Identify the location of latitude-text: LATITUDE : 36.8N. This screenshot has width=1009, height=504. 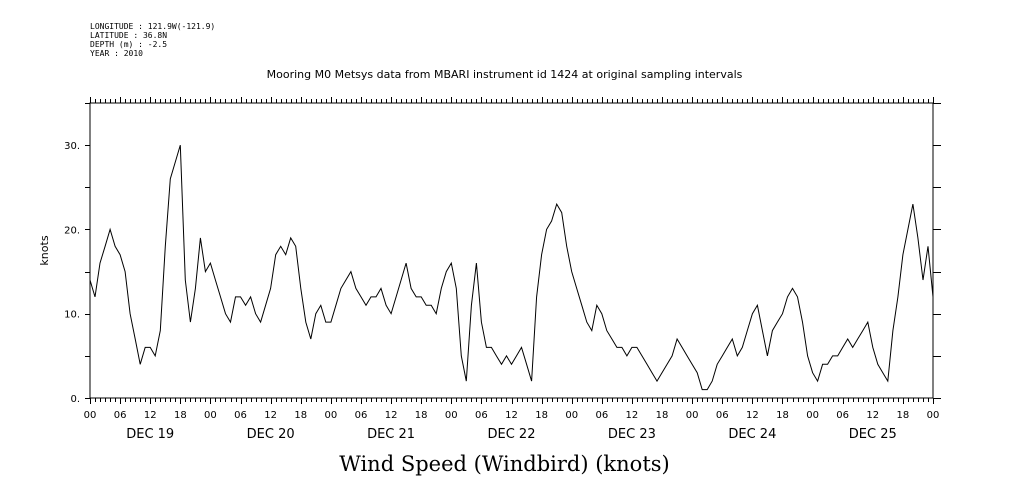
(129, 35).